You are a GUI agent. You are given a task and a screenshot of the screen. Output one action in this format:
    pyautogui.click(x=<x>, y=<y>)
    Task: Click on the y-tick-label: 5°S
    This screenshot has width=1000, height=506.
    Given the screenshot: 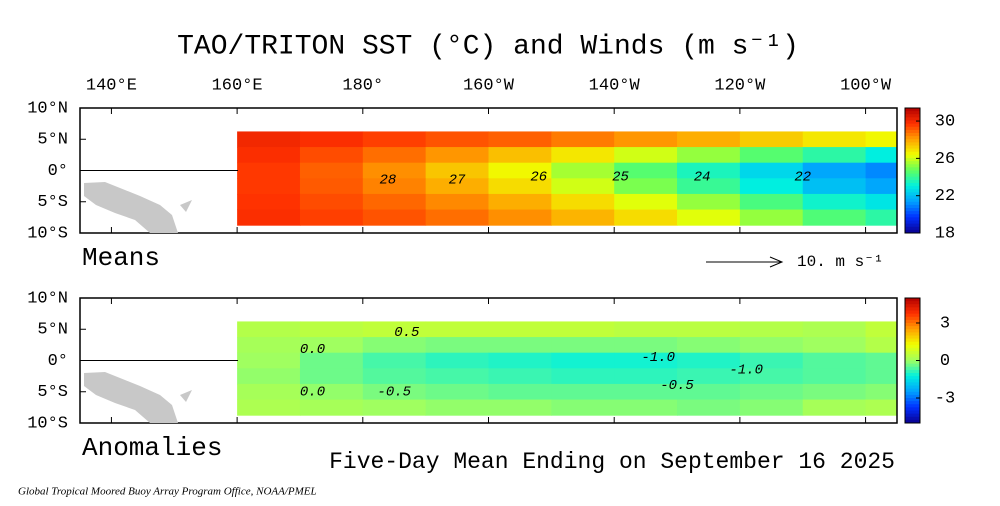 What is the action you would take?
    pyautogui.click(x=52, y=202)
    